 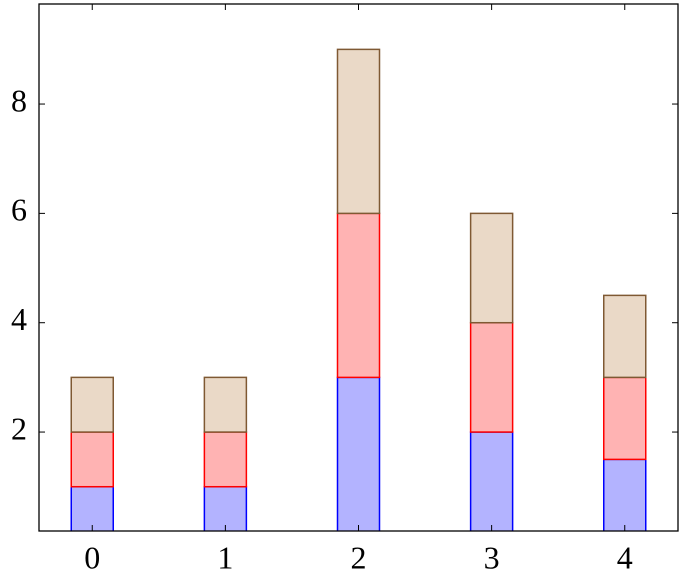 I want to click on x-tick-label: 4, so click(x=625, y=557).